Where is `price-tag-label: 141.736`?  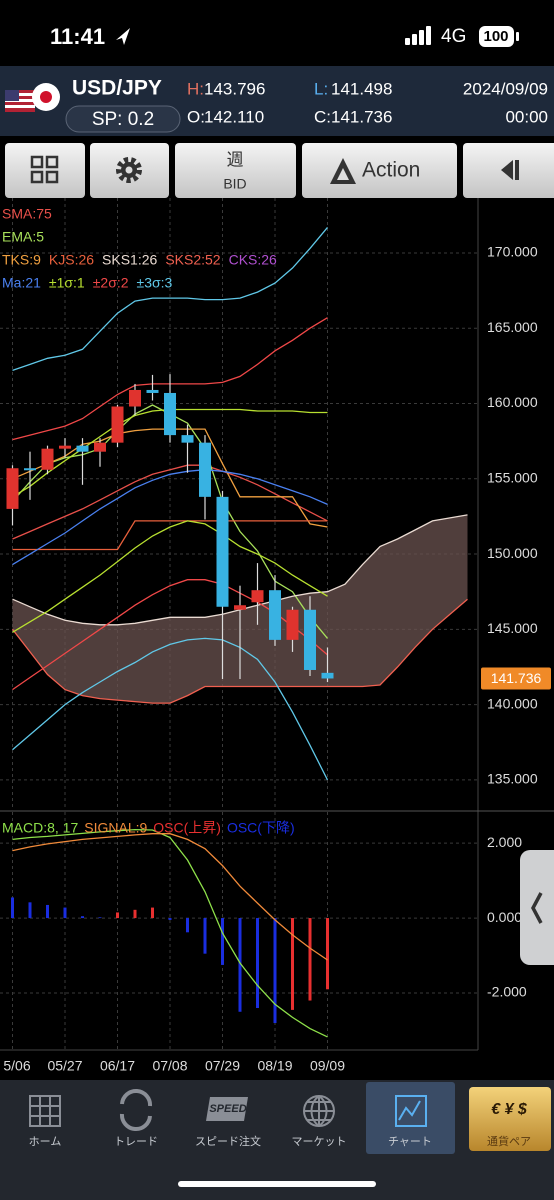
price-tag-label: 141.736 is located at coordinates (516, 678).